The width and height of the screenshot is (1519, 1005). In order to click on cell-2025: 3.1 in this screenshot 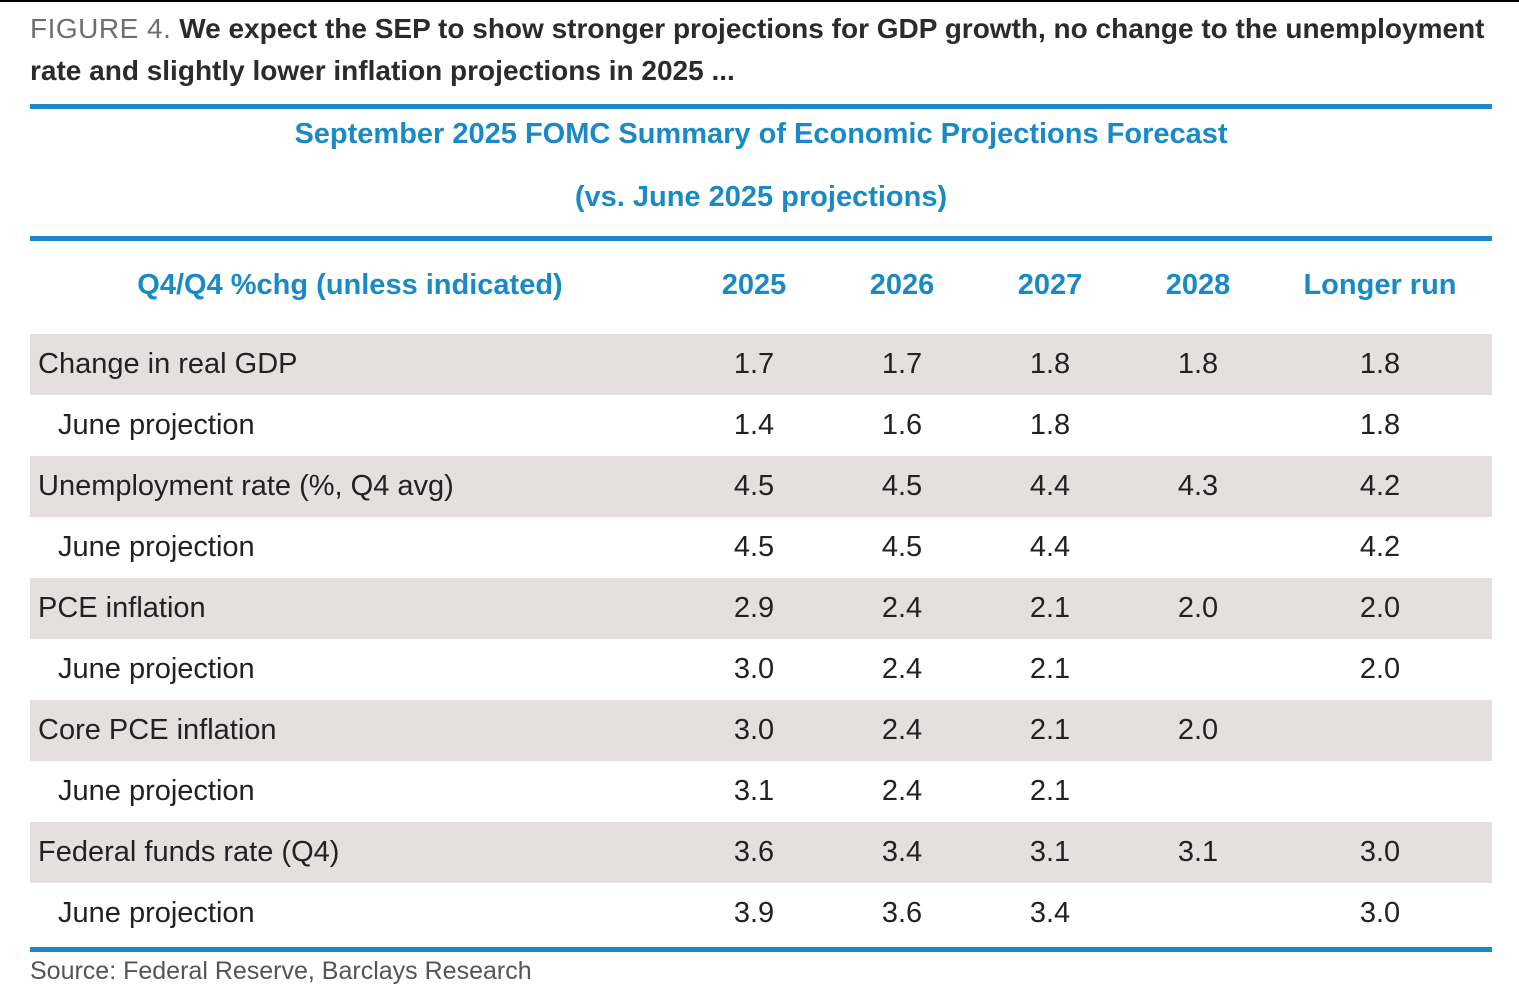, I will do `click(754, 791)`.